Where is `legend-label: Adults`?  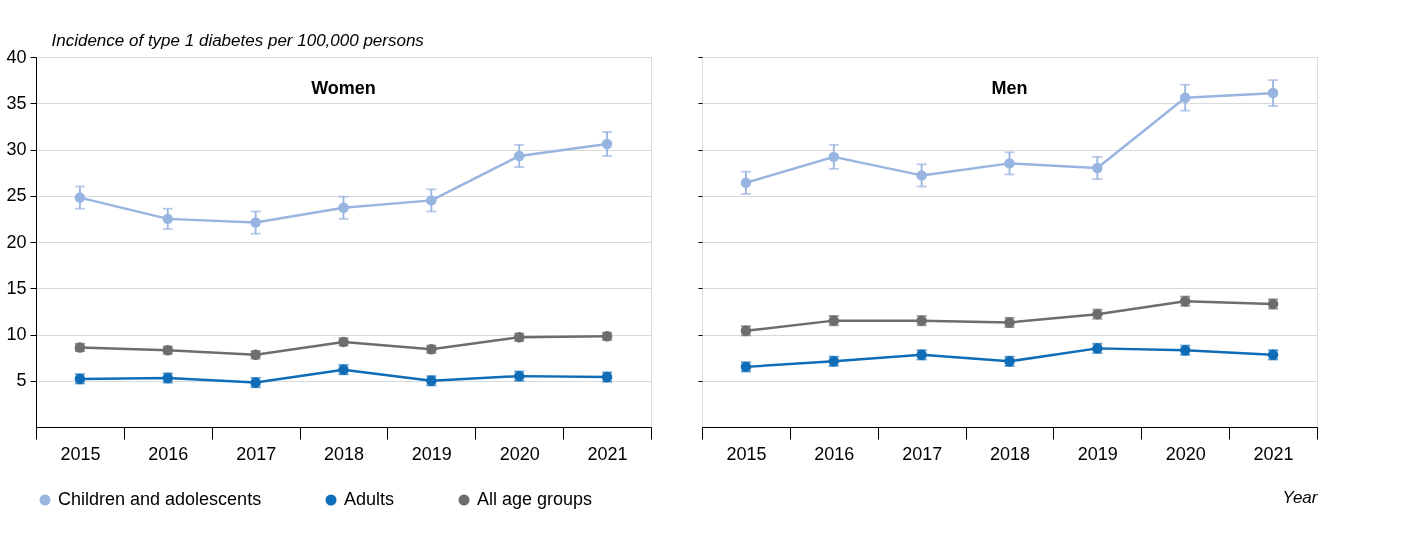 legend-label: Adults is located at coordinates (369, 499).